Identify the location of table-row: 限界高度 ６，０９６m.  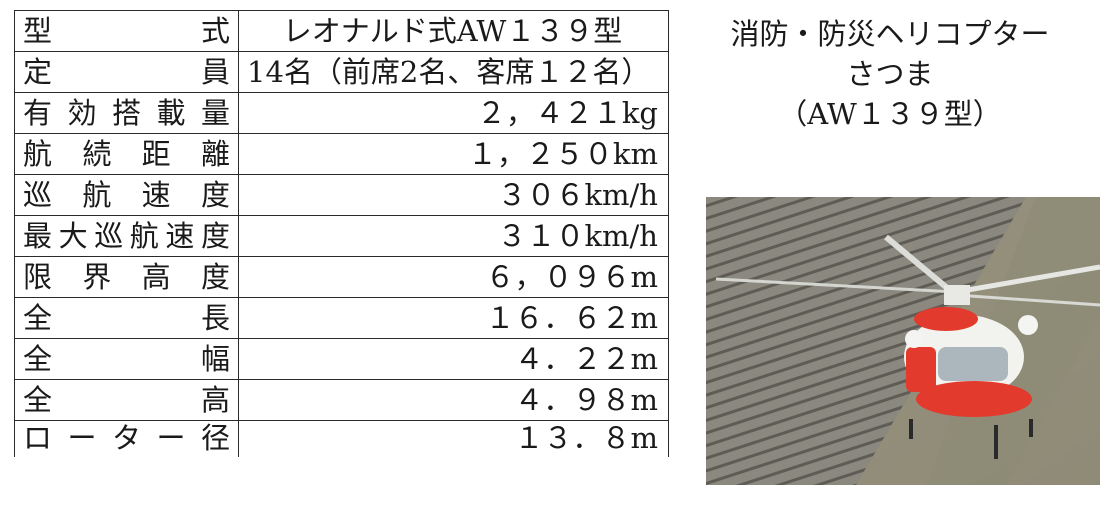
(341, 277).